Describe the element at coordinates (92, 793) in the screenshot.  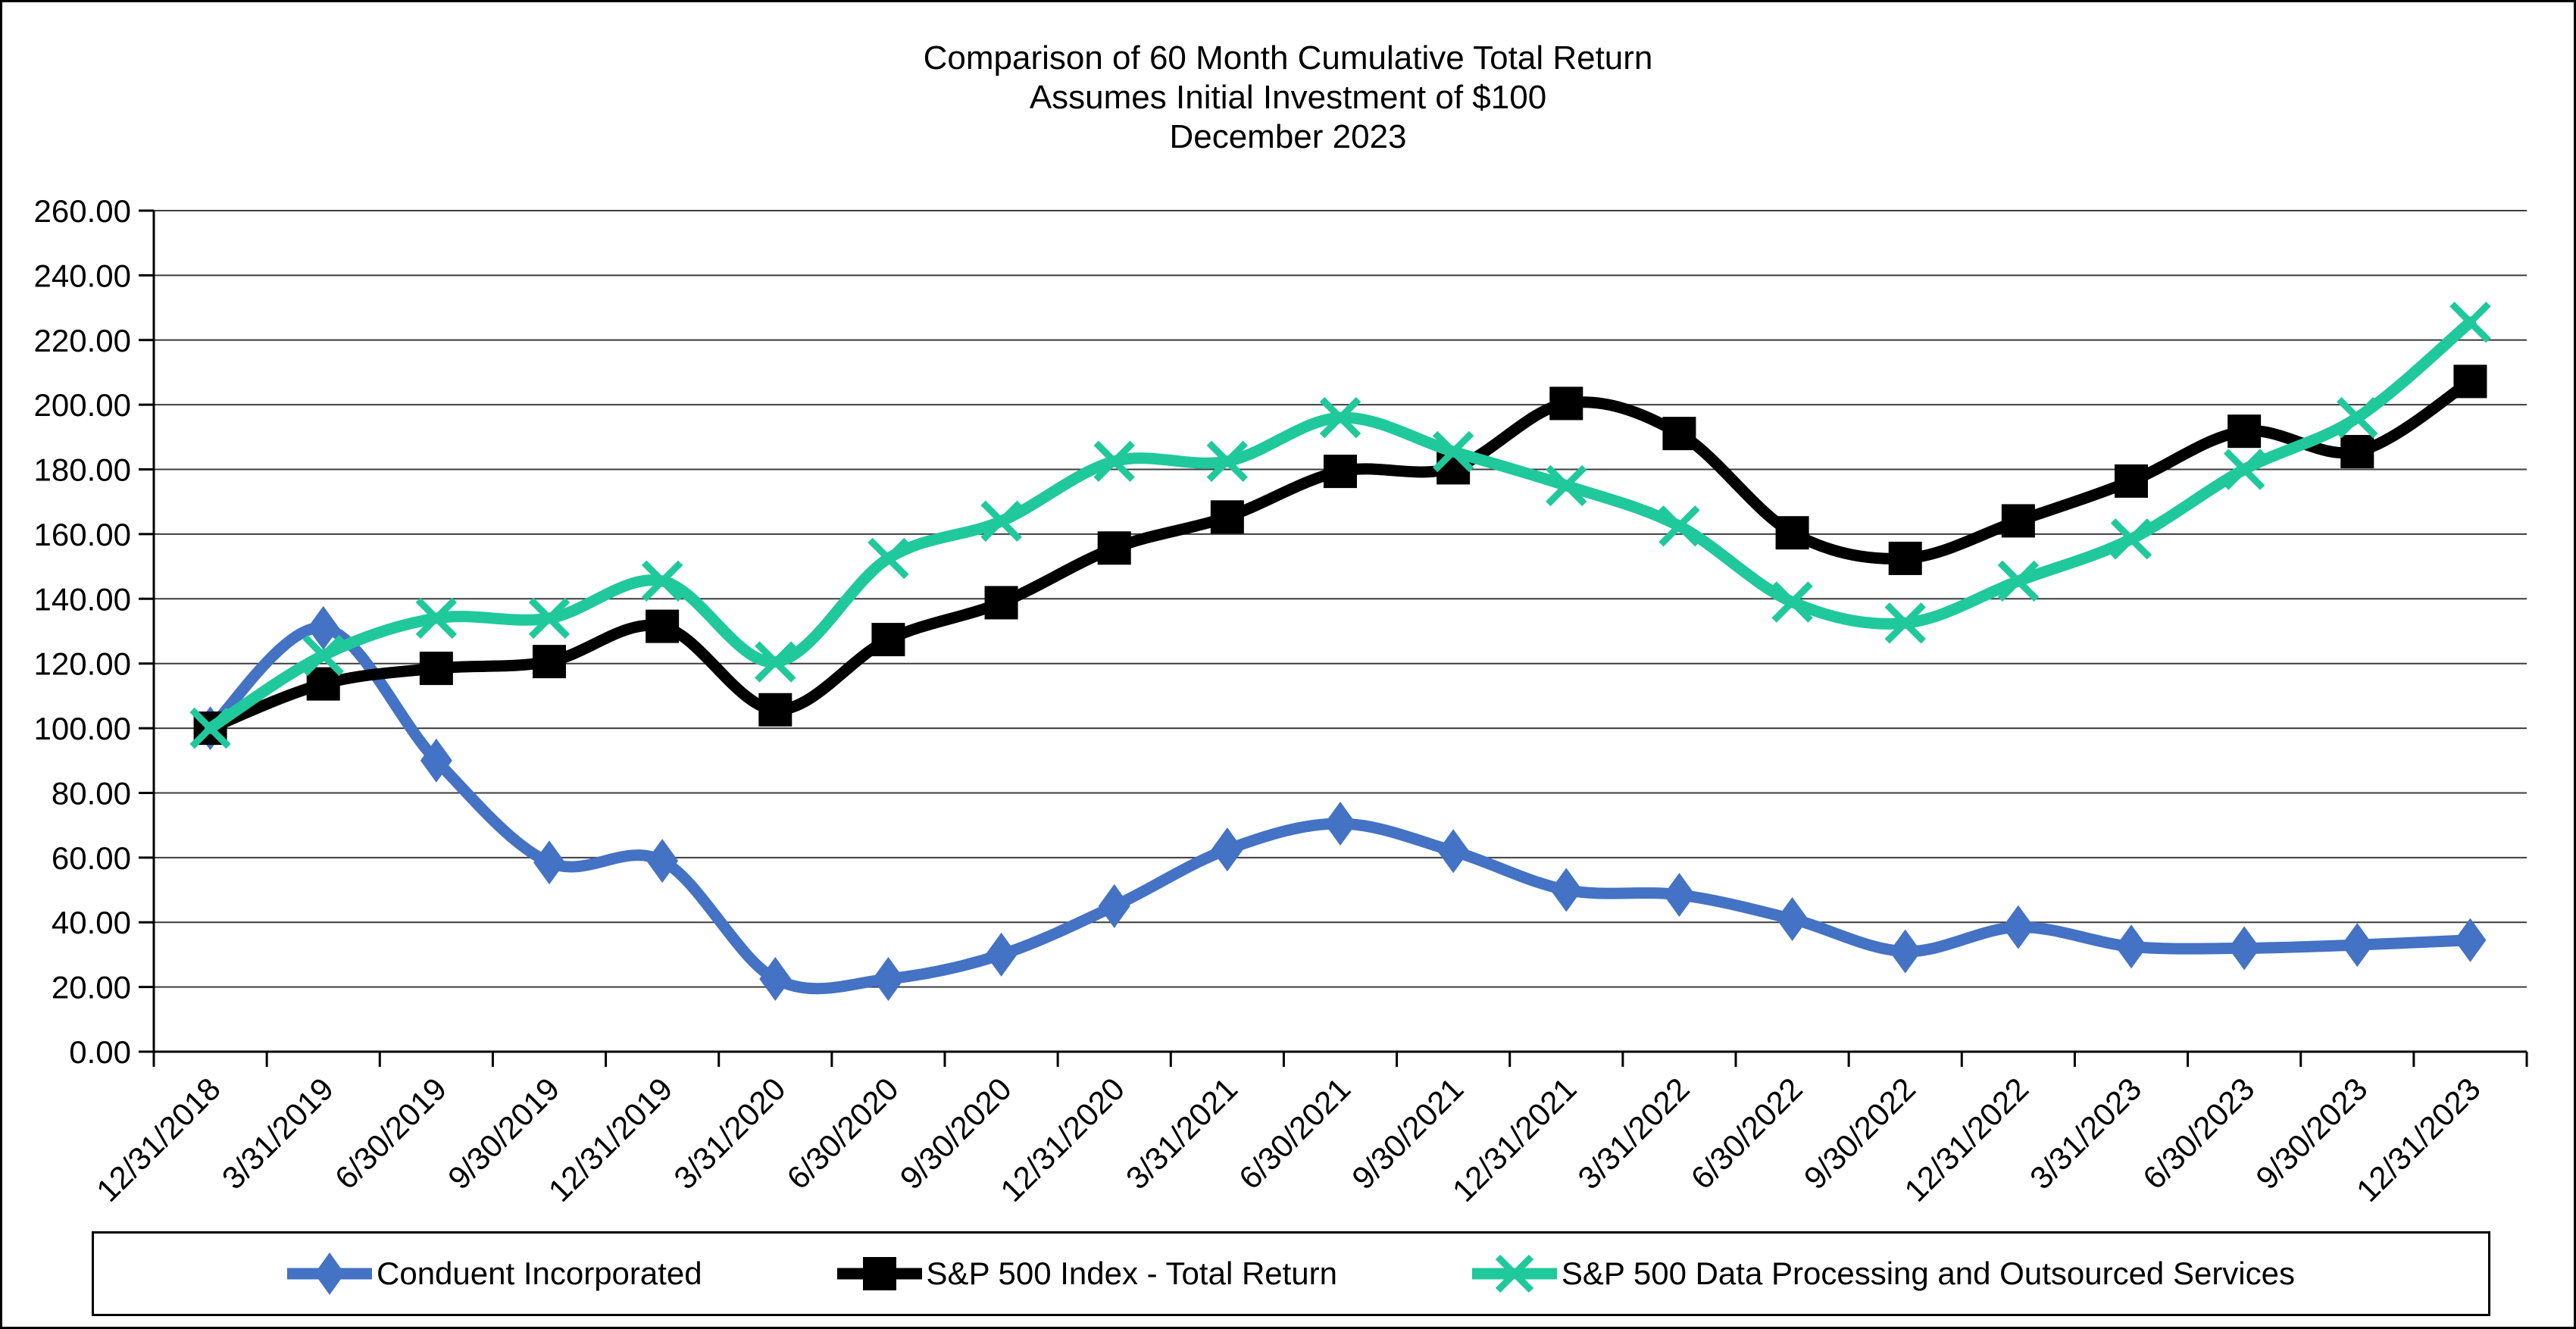
I see `y-axis-tick-label: 80.00` at that location.